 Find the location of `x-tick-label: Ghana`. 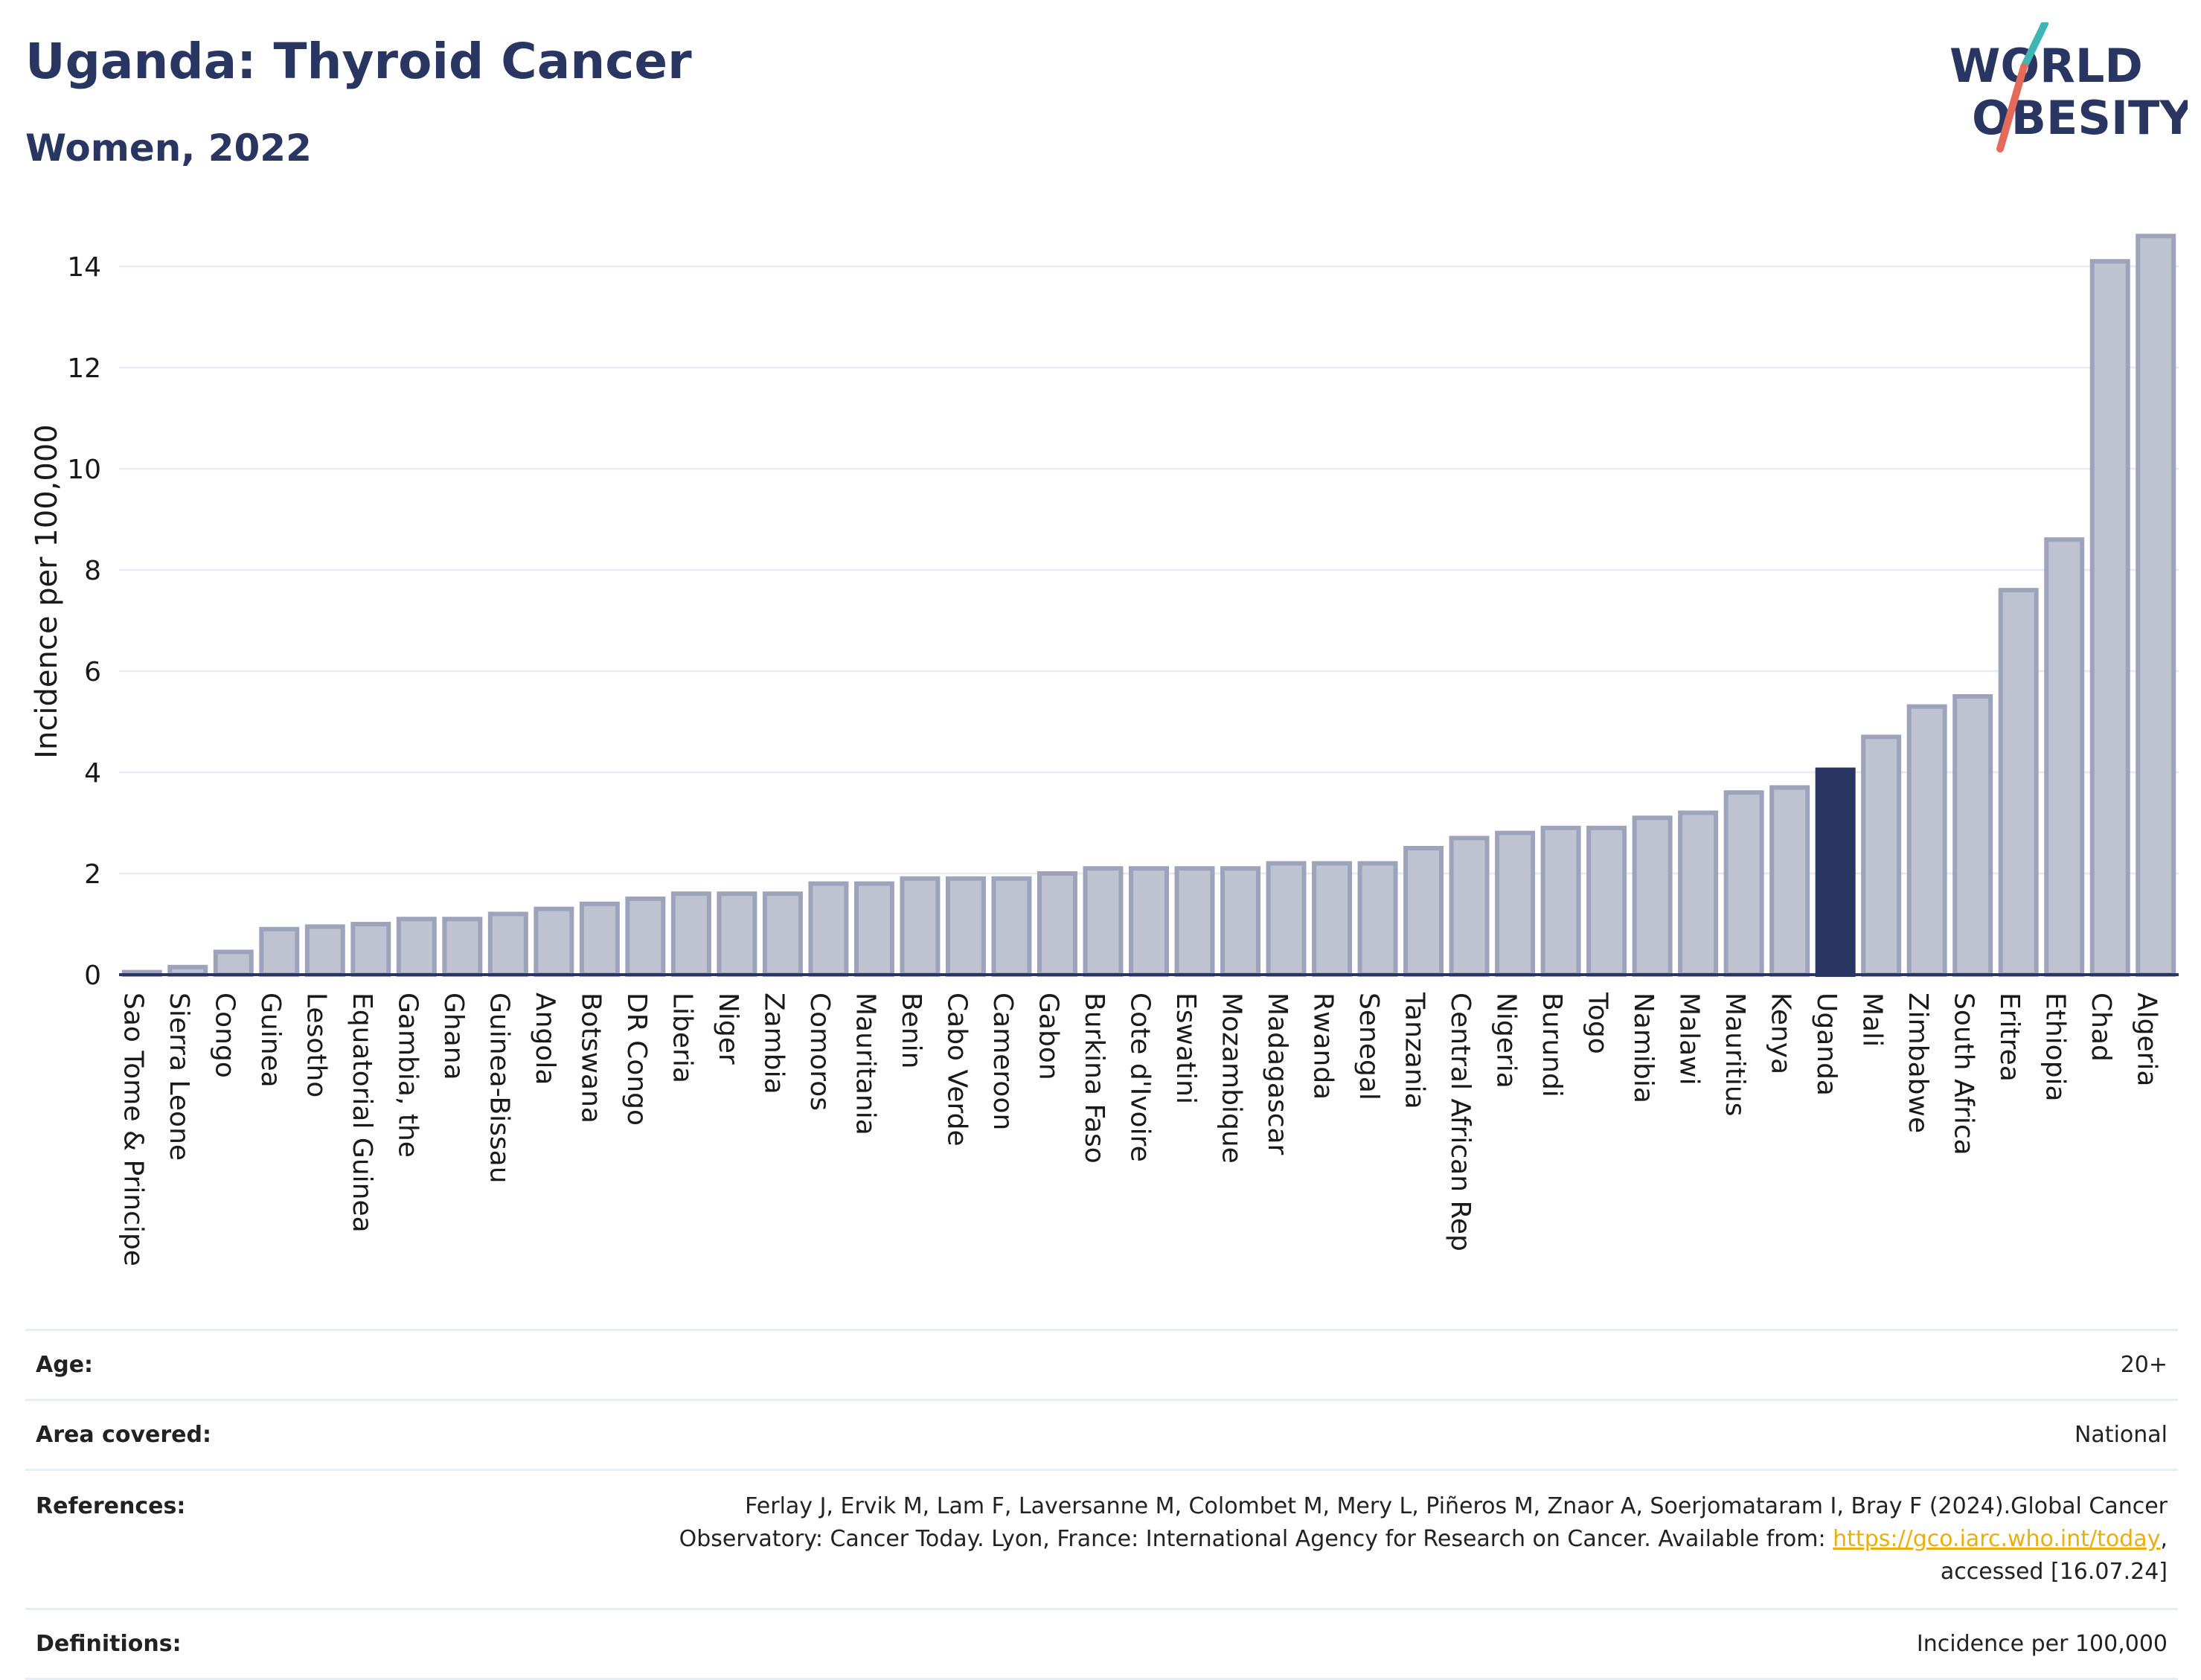

x-tick-label: Ghana is located at coordinates (453, 1036).